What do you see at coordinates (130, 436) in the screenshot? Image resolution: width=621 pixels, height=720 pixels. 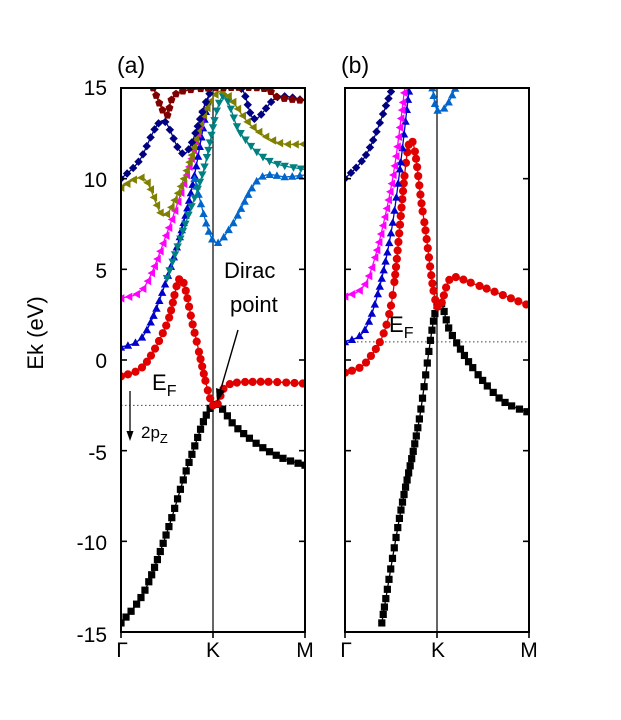 I see `orbital-arrow-head` at bounding box center [130, 436].